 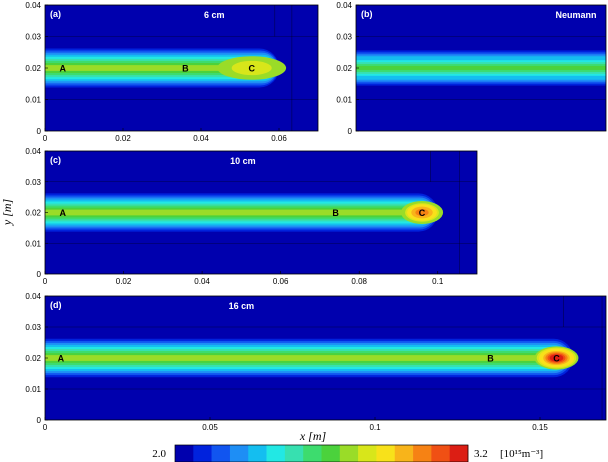 I want to click on panel-title: Neumann, so click(x=575, y=15).